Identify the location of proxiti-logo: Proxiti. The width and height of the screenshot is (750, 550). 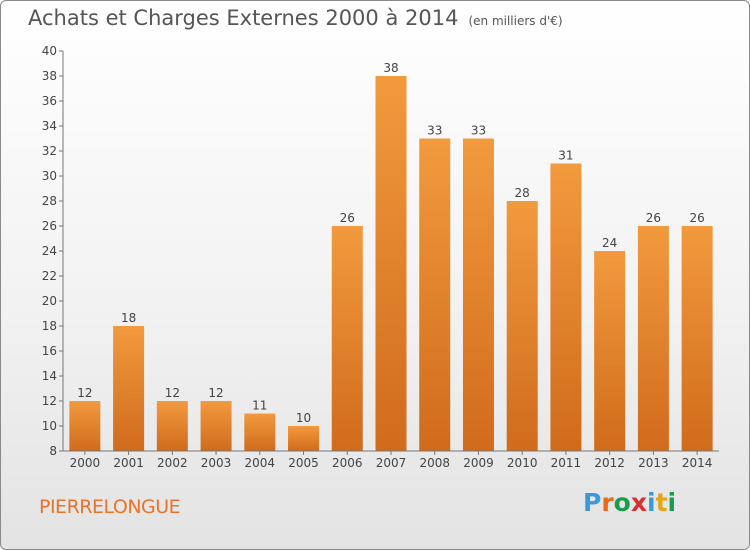
(629, 502).